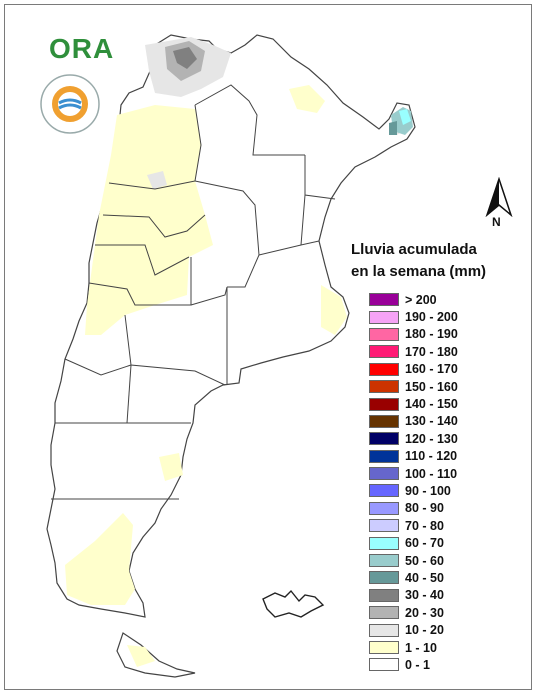 This screenshot has height=696, width=538. I want to click on legend-label: 20 - 30, so click(424, 612).